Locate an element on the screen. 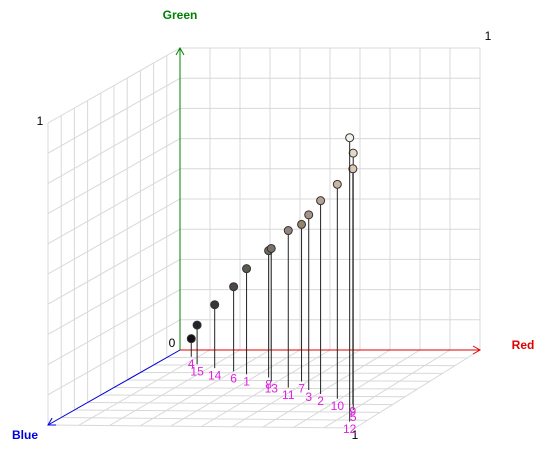  point-label: 1 is located at coordinates (246, 382).